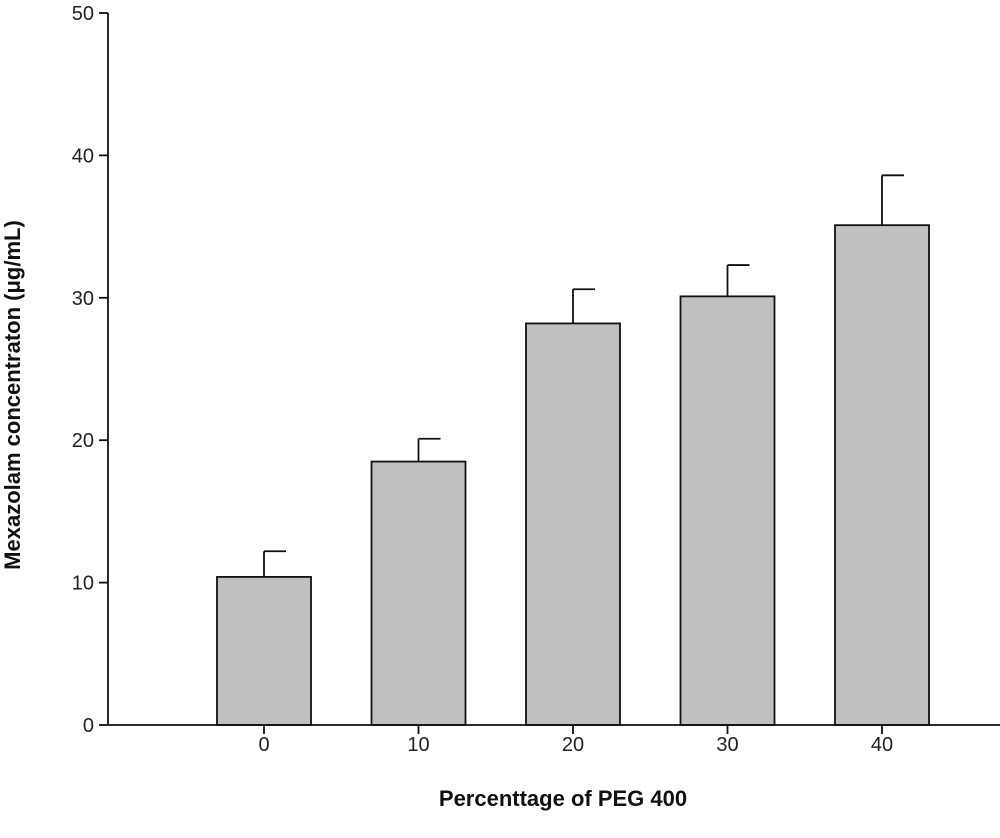 The width and height of the screenshot is (1000, 838). I want to click on y-tick-label: 40, so click(83, 156).